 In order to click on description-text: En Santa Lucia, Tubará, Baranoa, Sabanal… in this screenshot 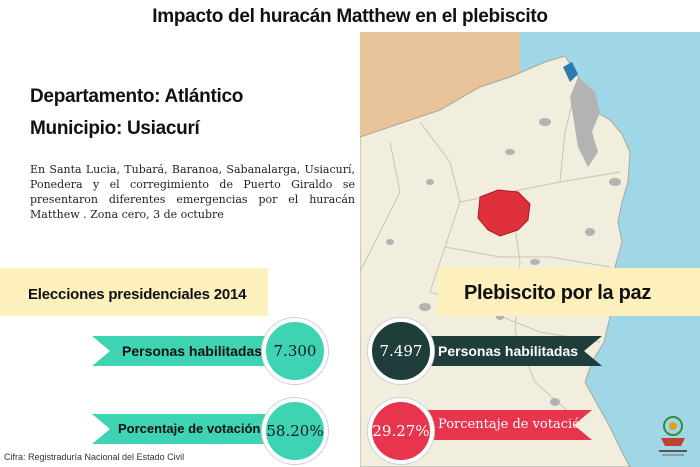, I will do `click(192, 192)`.